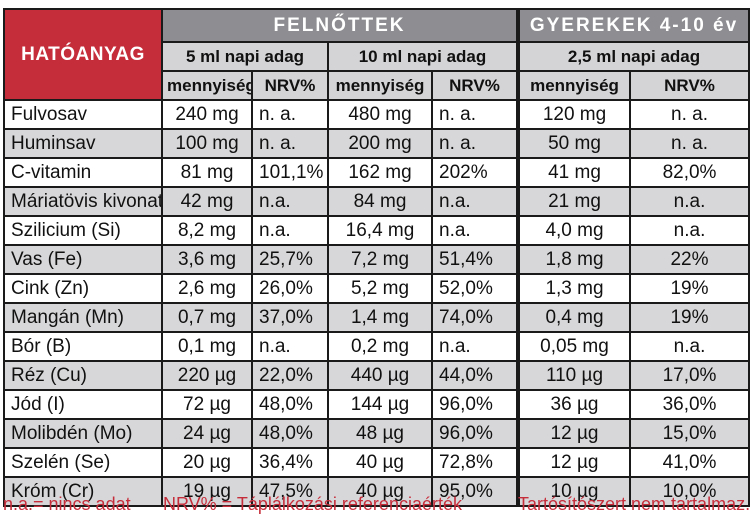  What do you see at coordinates (83, 346) in the screenshot?
I see `cell-substance: Bór (B)` at bounding box center [83, 346].